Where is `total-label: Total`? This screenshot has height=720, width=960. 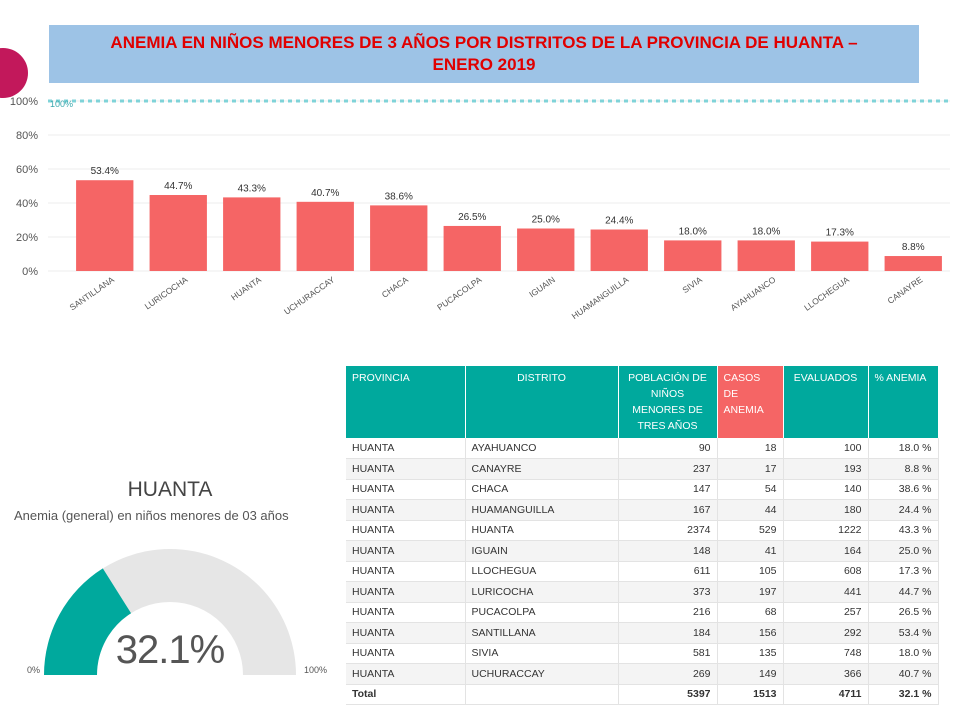
total-label: Total is located at coordinates (406, 694).